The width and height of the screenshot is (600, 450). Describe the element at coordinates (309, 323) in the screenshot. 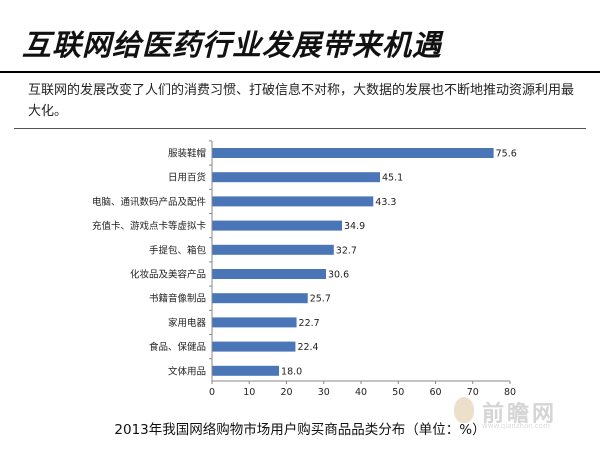

I see `data-label: 22.7` at that location.